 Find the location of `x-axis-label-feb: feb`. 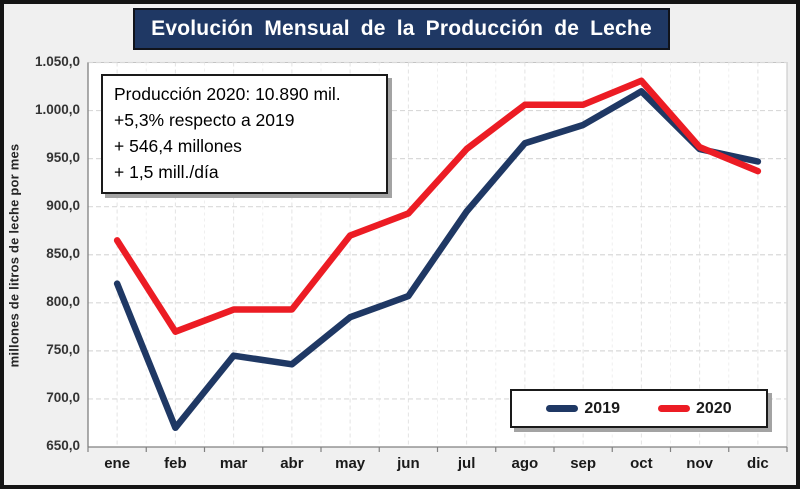

x-axis-label-feb: feb is located at coordinates (175, 463).